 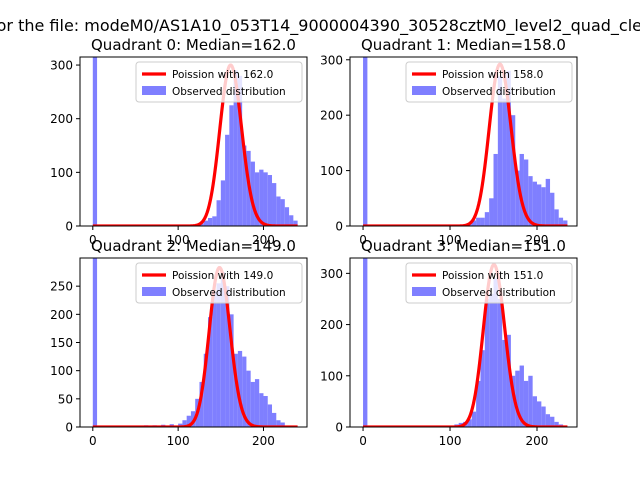 I want to click on legend: Poission with 158.0 Observed distribution, so click(x=489, y=82).